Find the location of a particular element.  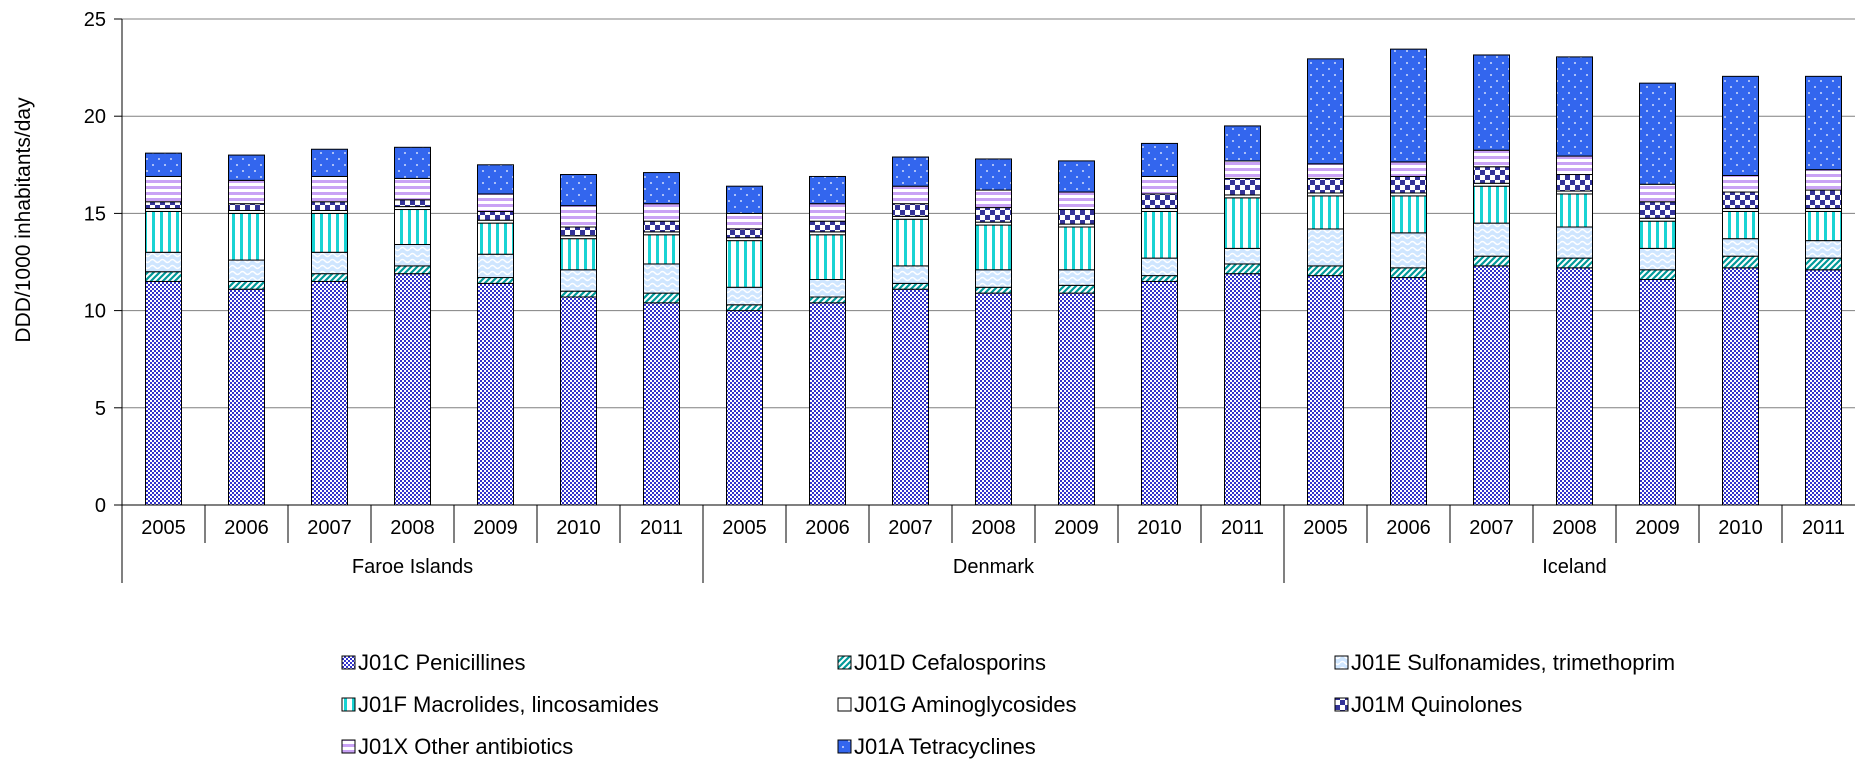

x-tick-label: 2006 is located at coordinates (246, 528).